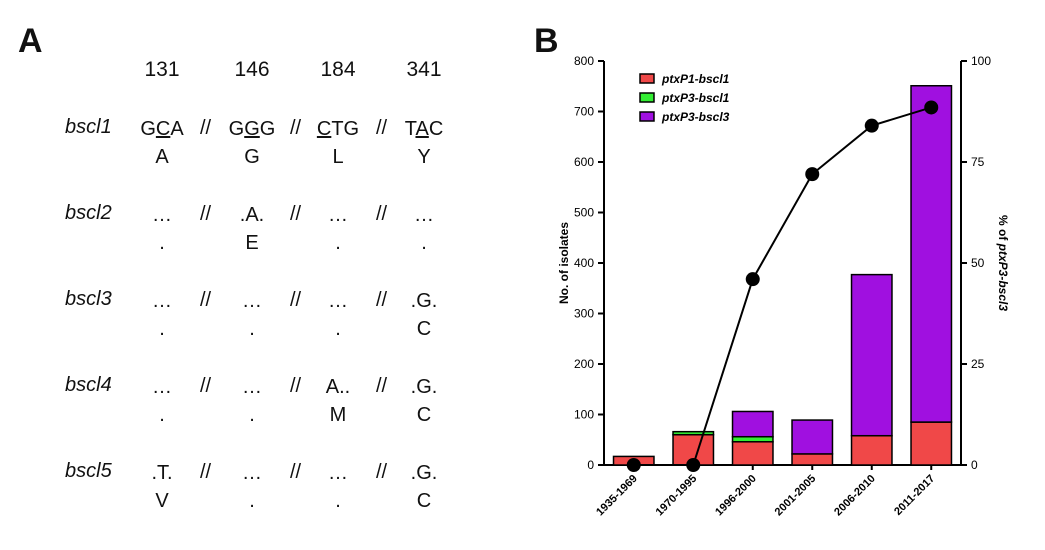  I want to click on x-tick-label: 2001-2005, so click(796, 496).